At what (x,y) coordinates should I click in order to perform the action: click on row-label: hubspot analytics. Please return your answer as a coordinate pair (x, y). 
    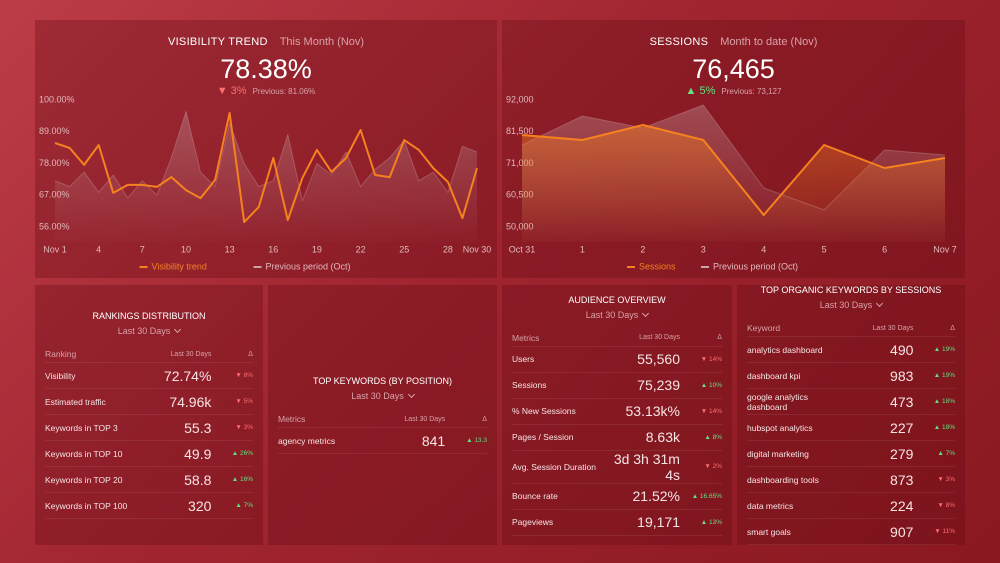
    Looking at the image, I should click on (780, 427).